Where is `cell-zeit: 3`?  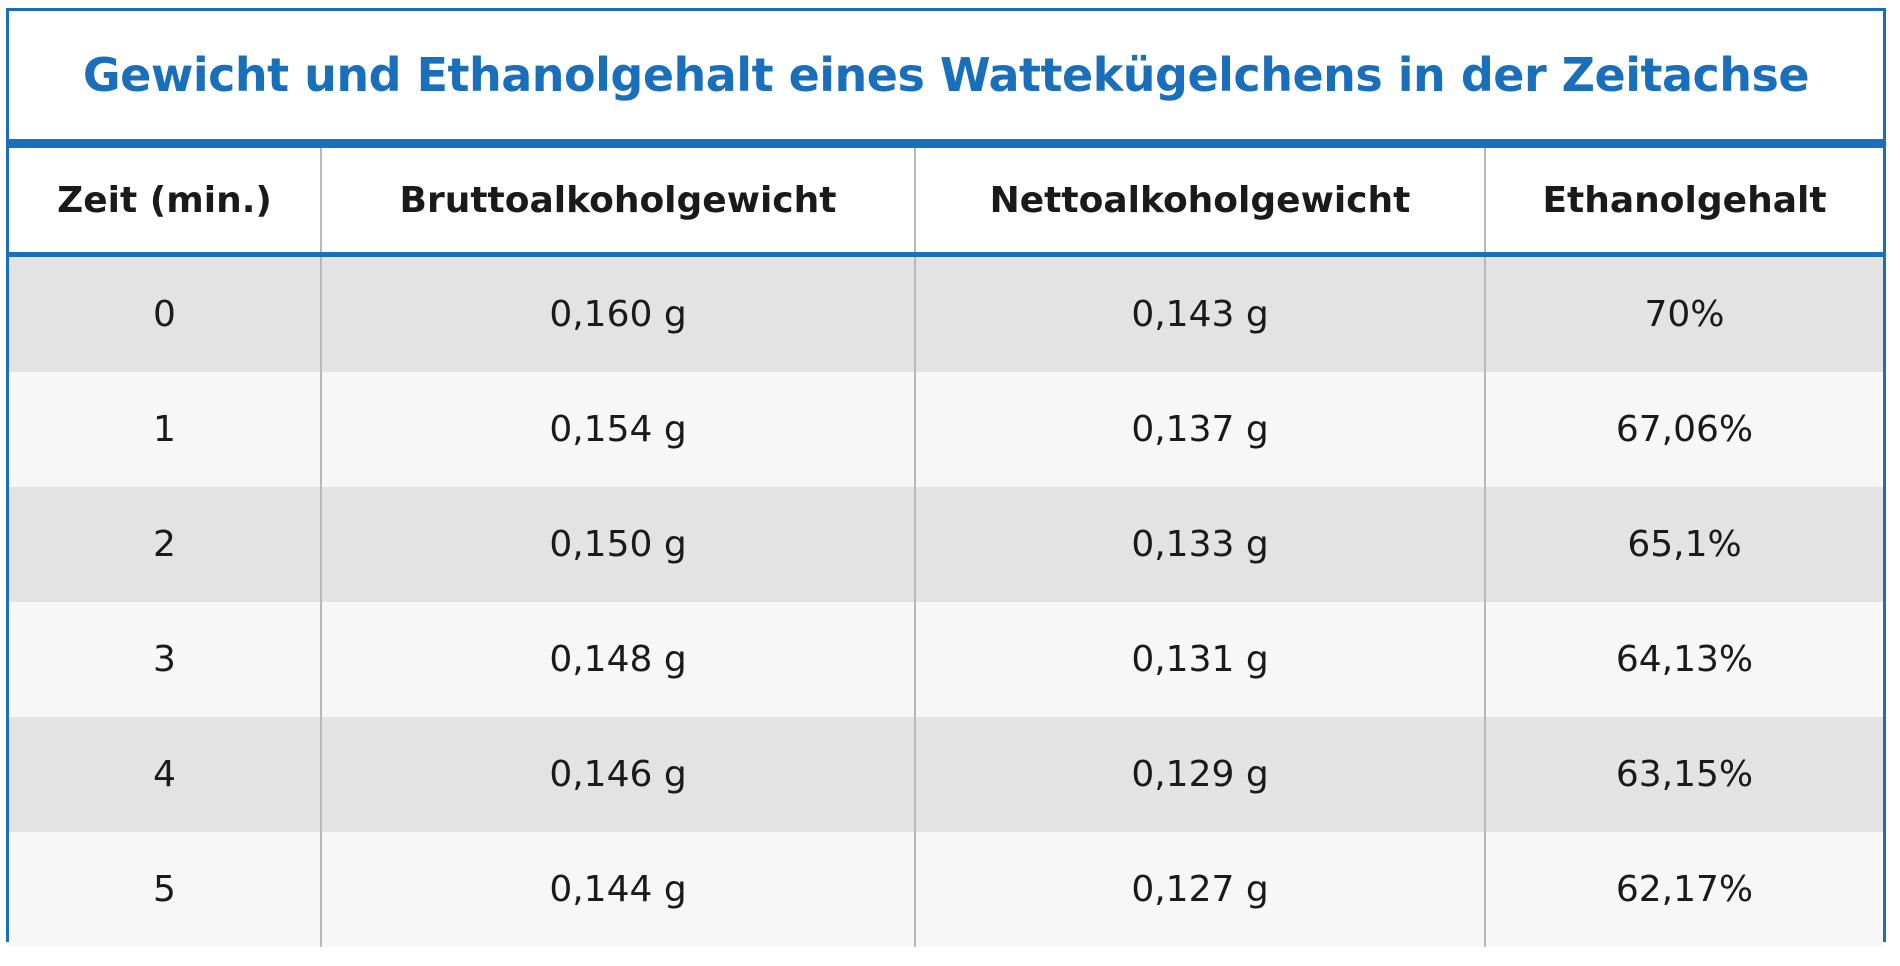 cell-zeit: 3 is located at coordinates (165, 659).